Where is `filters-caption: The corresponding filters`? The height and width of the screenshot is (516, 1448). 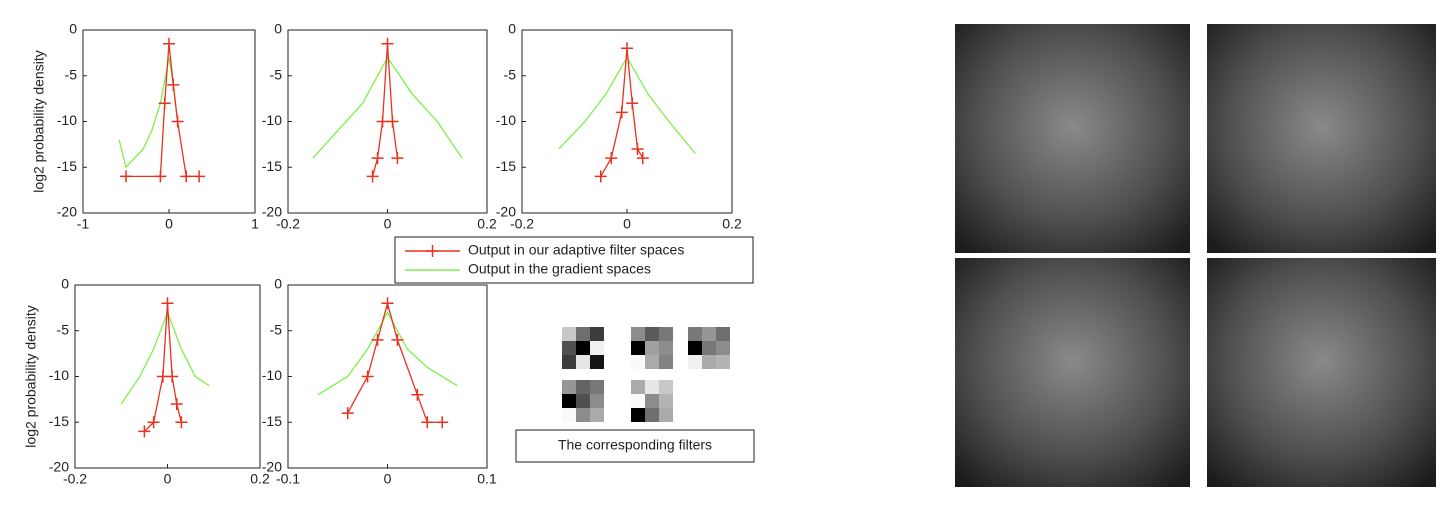 filters-caption: The corresponding filters is located at coordinates (635, 445).